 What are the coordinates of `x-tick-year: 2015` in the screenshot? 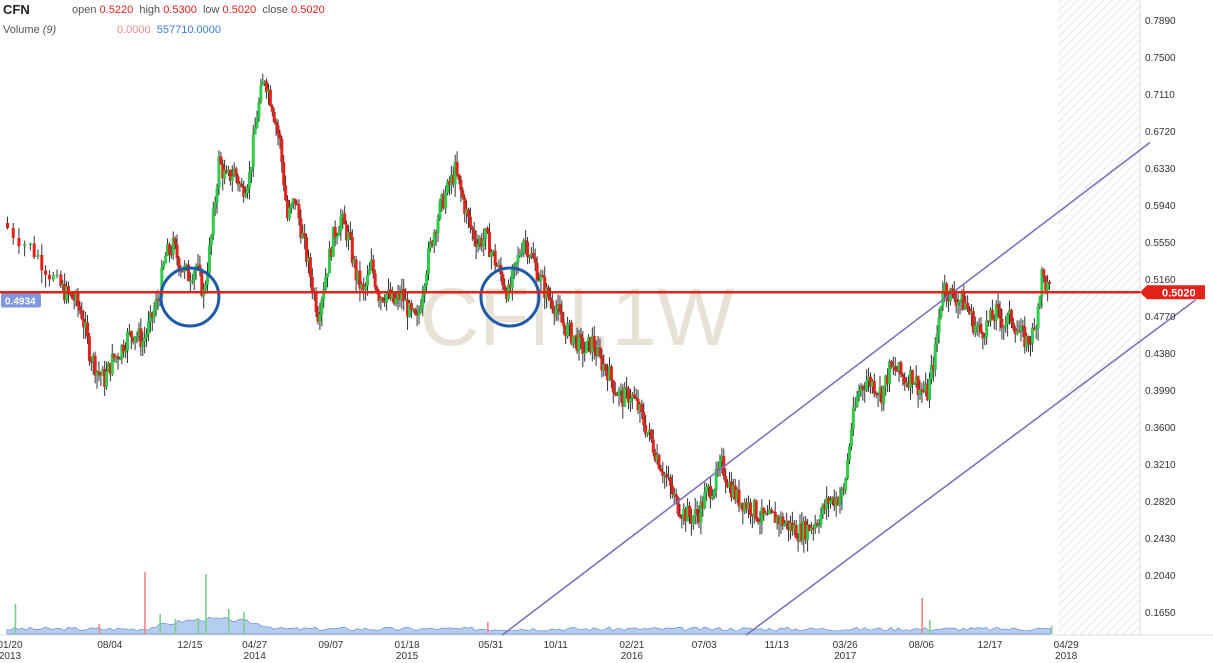 It's located at (407, 656).